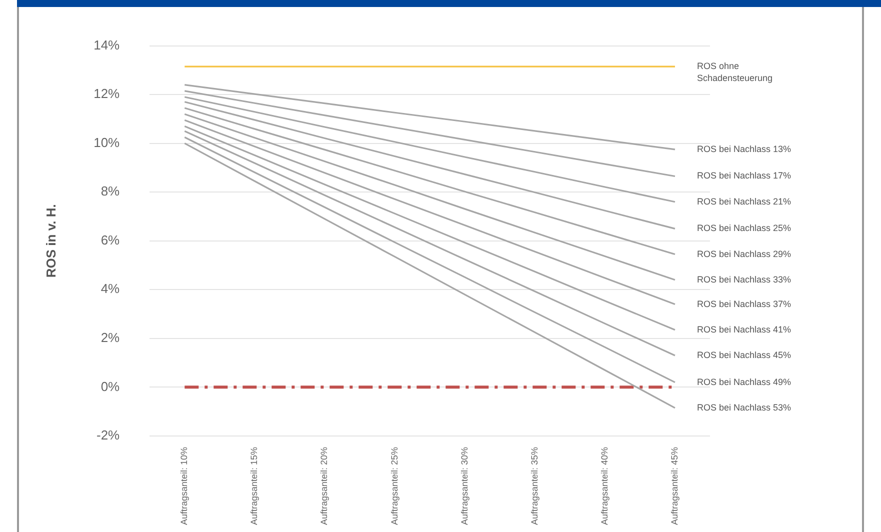 Image resolution: width=881 pixels, height=532 pixels. Describe the element at coordinates (107, 142) in the screenshot. I see `y-tick-label: 10%` at that location.